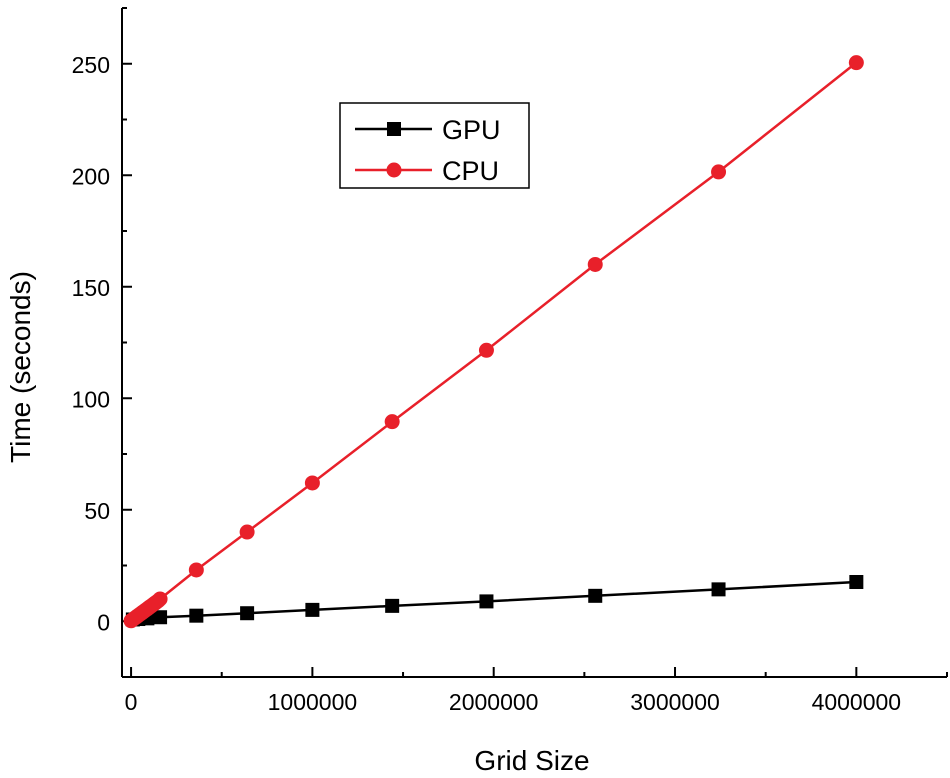  Describe the element at coordinates (471, 130) in the screenshot. I see `legend-gpu-label: GPU` at that location.